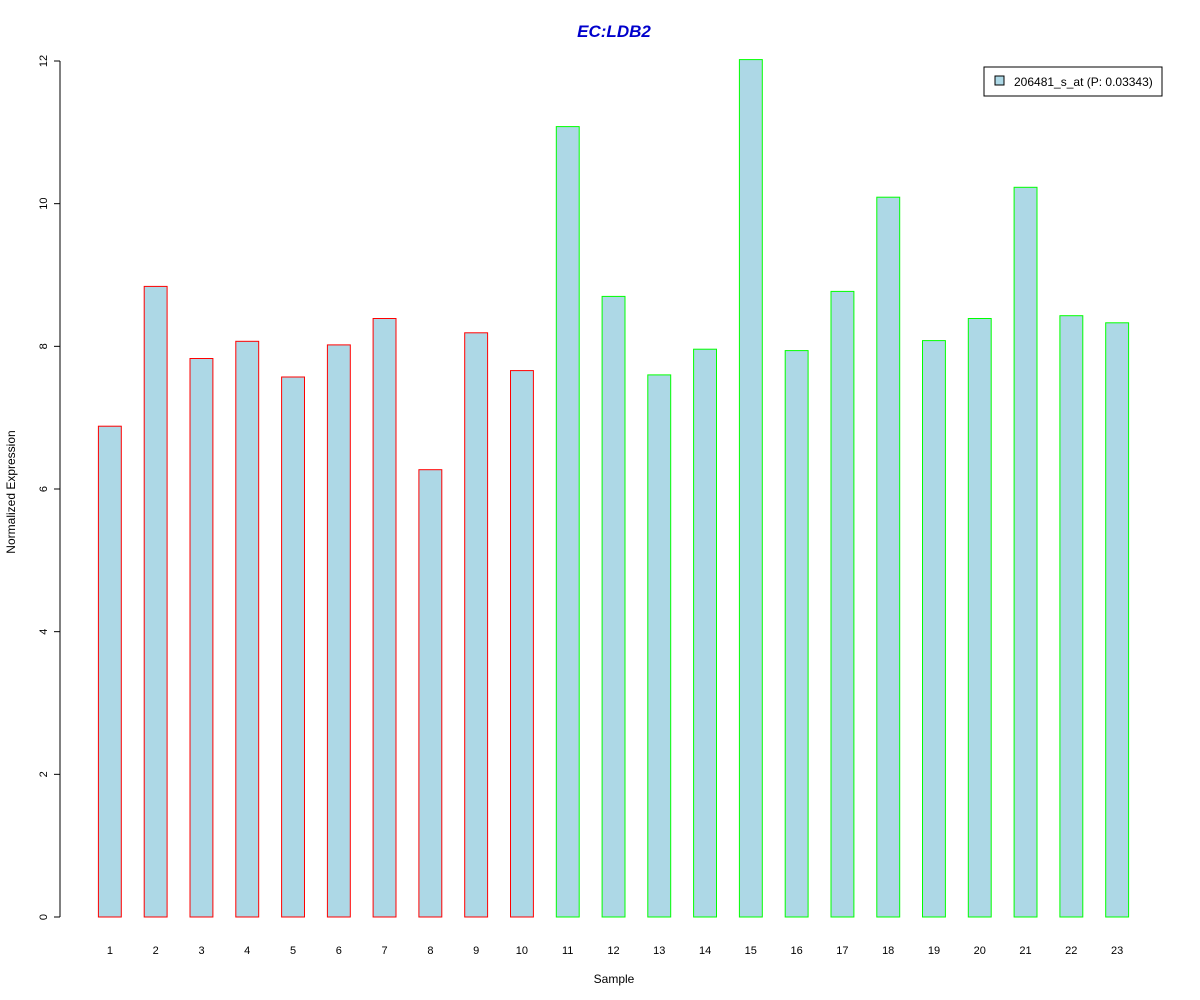 The height and width of the screenshot is (1000, 1200). What do you see at coordinates (999, 80) in the screenshot?
I see `legend-swatch` at bounding box center [999, 80].